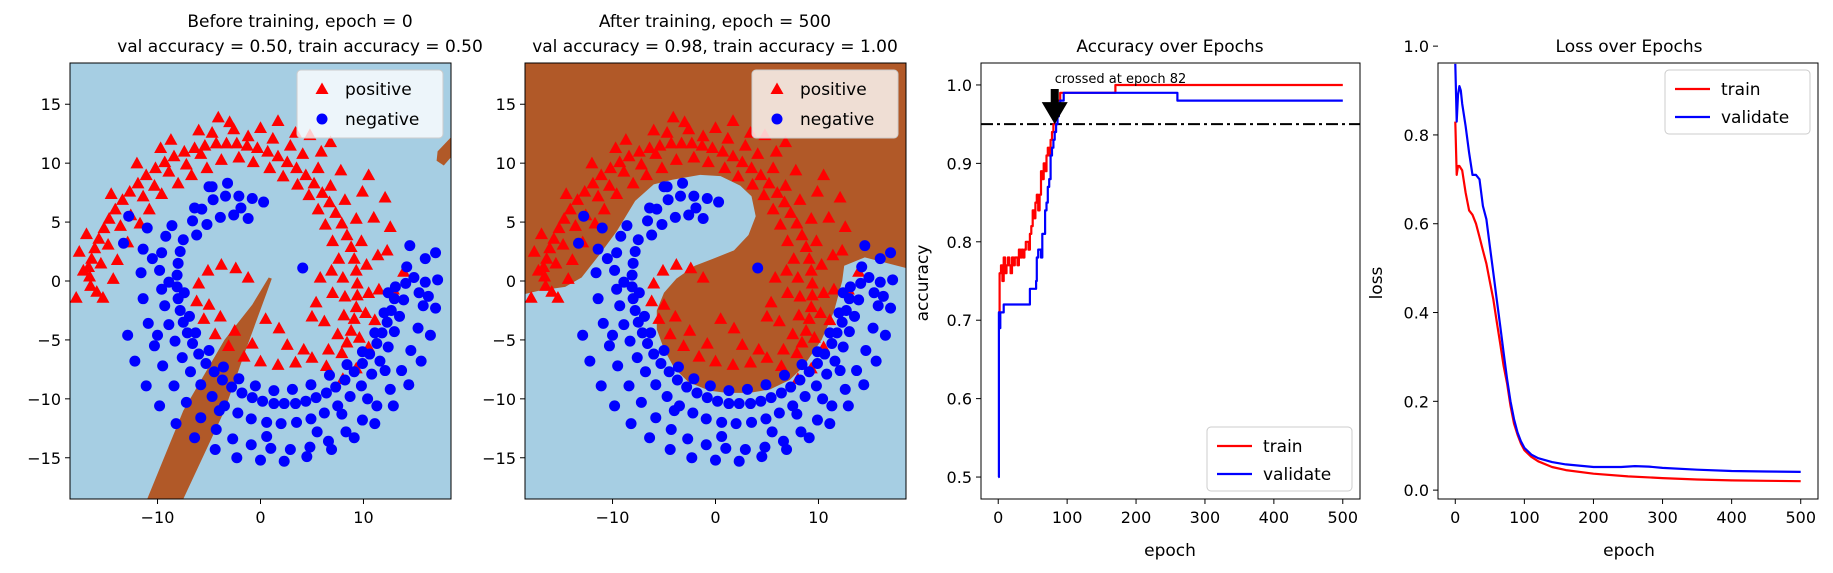 This screenshot has height=573, width=1833. What do you see at coordinates (1416, 401) in the screenshot?
I see `y-tick-label: 0.2` at bounding box center [1416, 401].